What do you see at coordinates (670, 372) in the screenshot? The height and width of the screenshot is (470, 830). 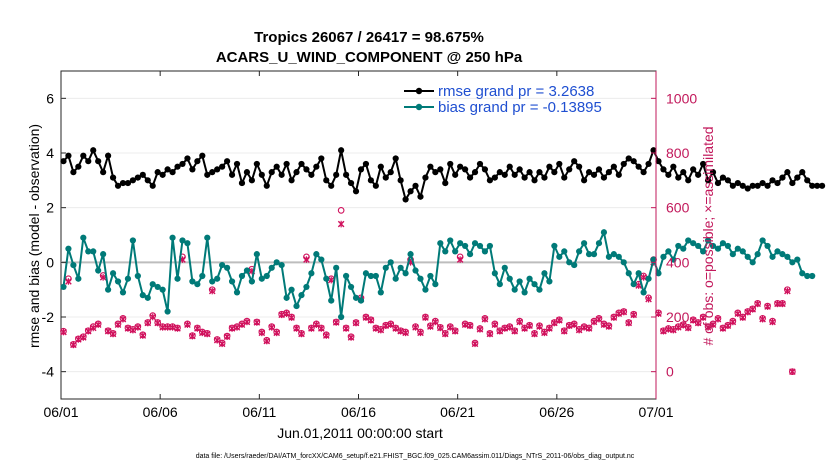 I see `y2-tick-label: 0` at bounding box center [670, 372].